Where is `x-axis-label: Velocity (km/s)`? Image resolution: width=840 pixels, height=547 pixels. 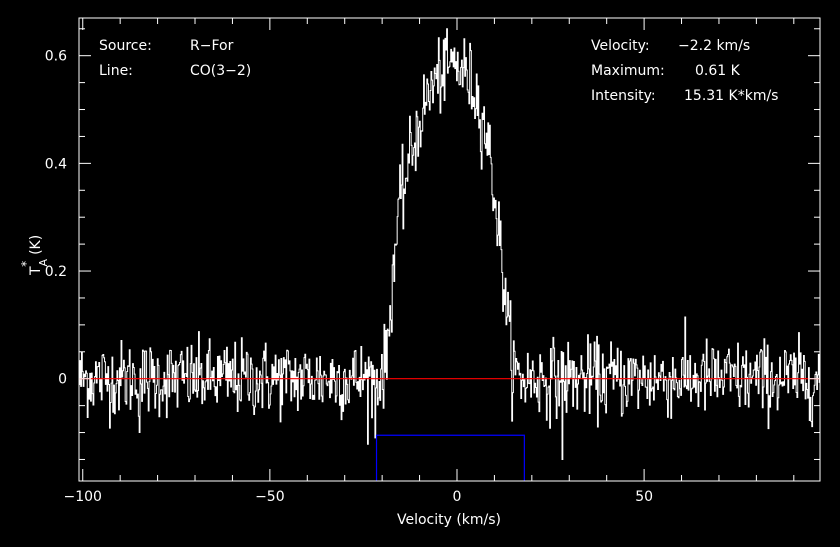 x-axis-label: Velocity (km/s) is located at coordinates (449, 520).